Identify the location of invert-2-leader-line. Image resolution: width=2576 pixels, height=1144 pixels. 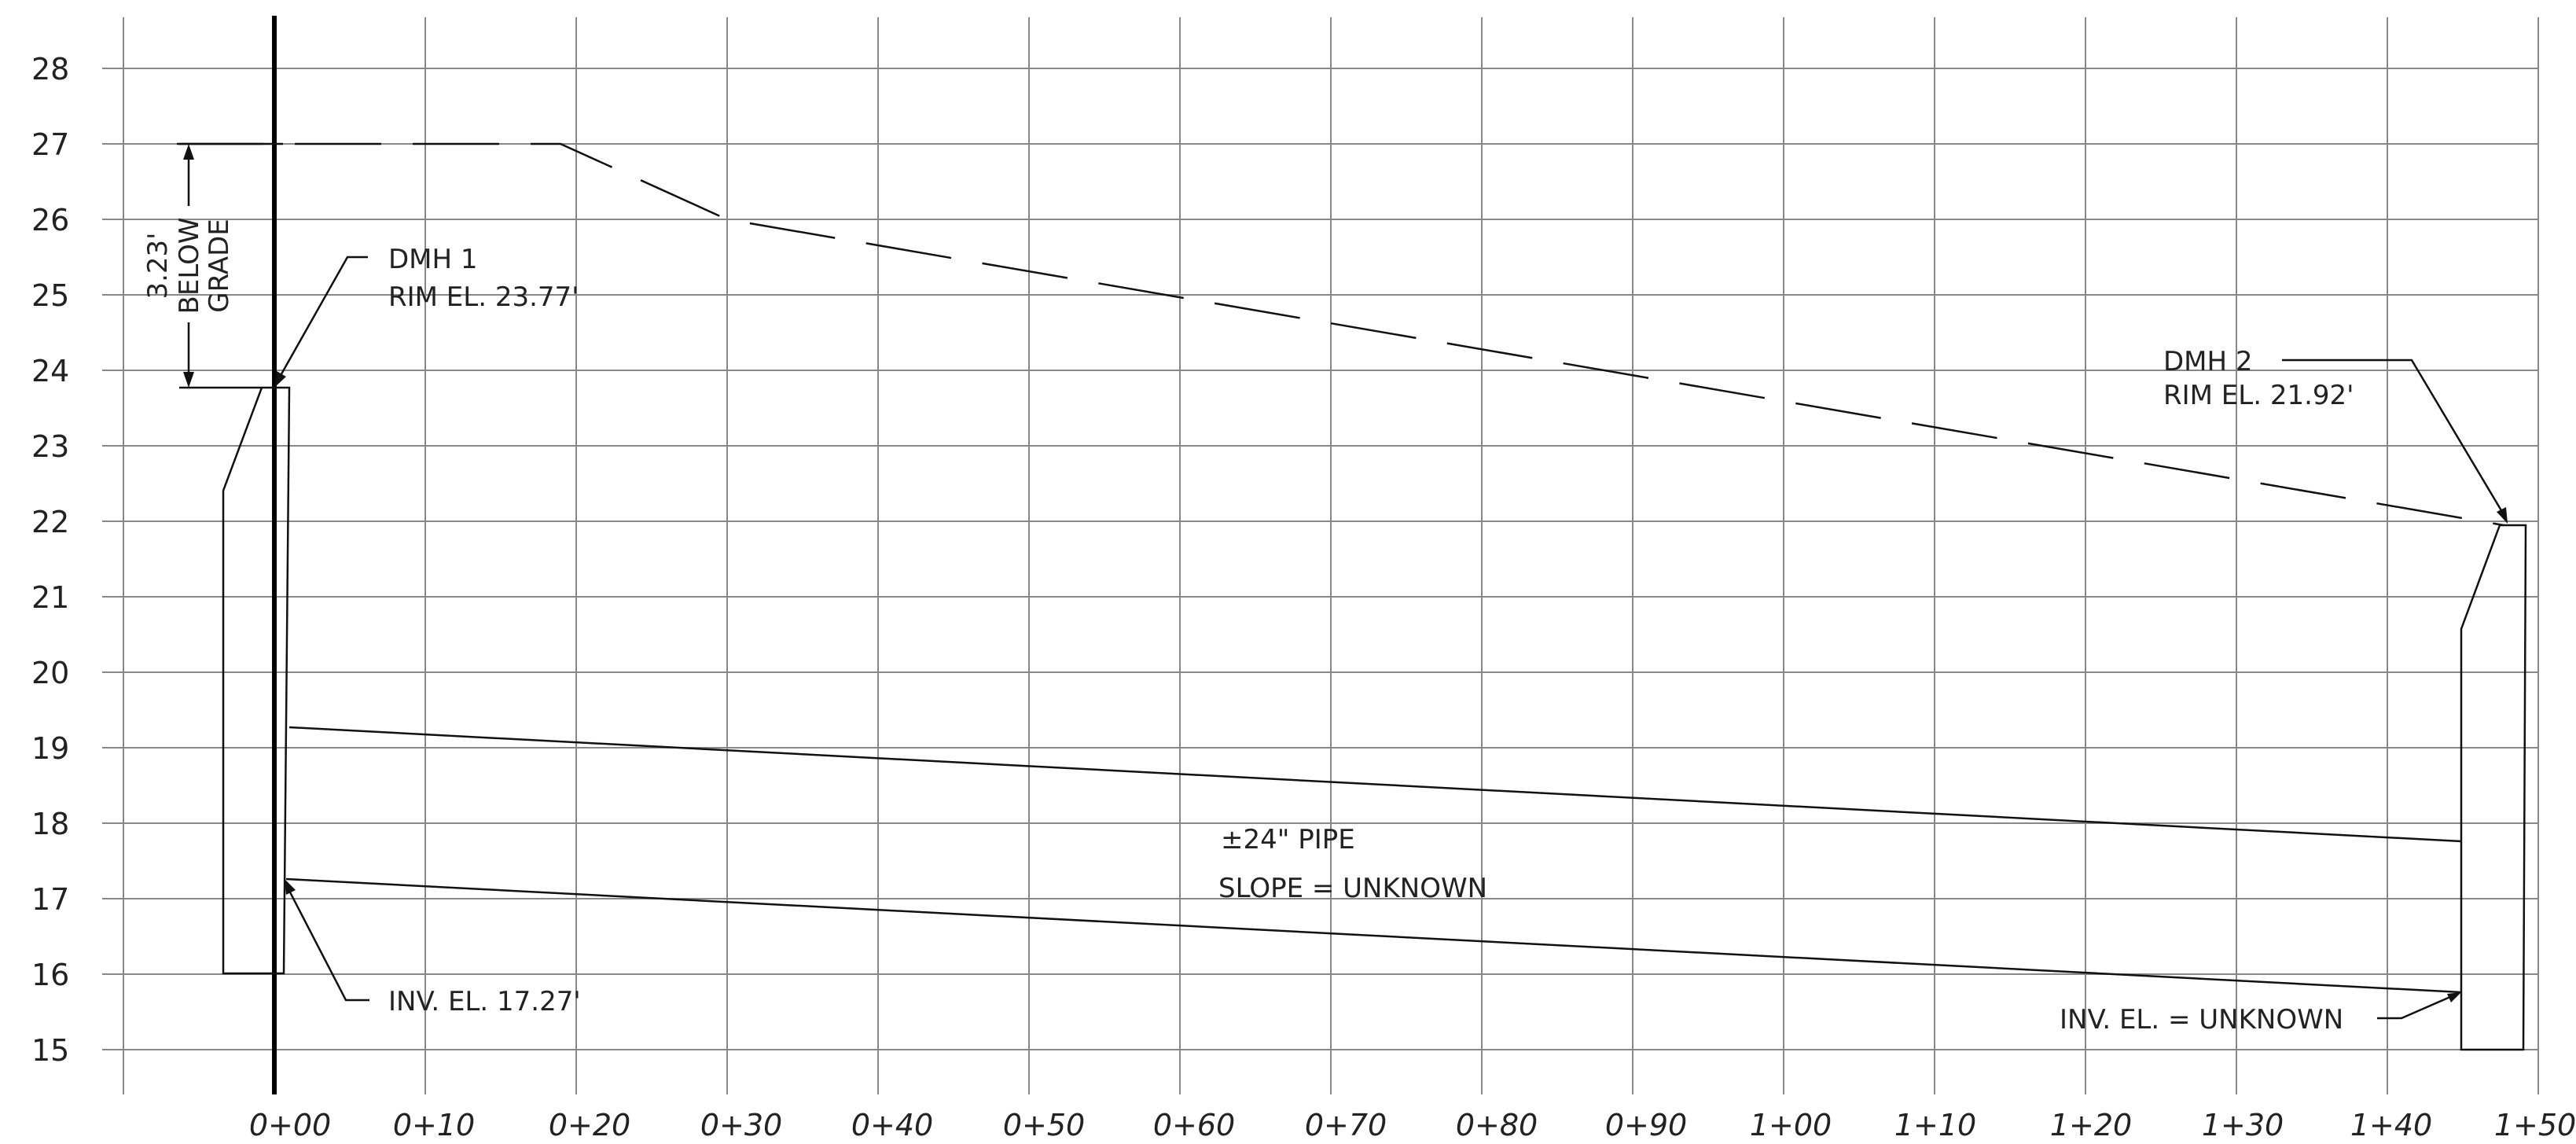
(2417, 1006).